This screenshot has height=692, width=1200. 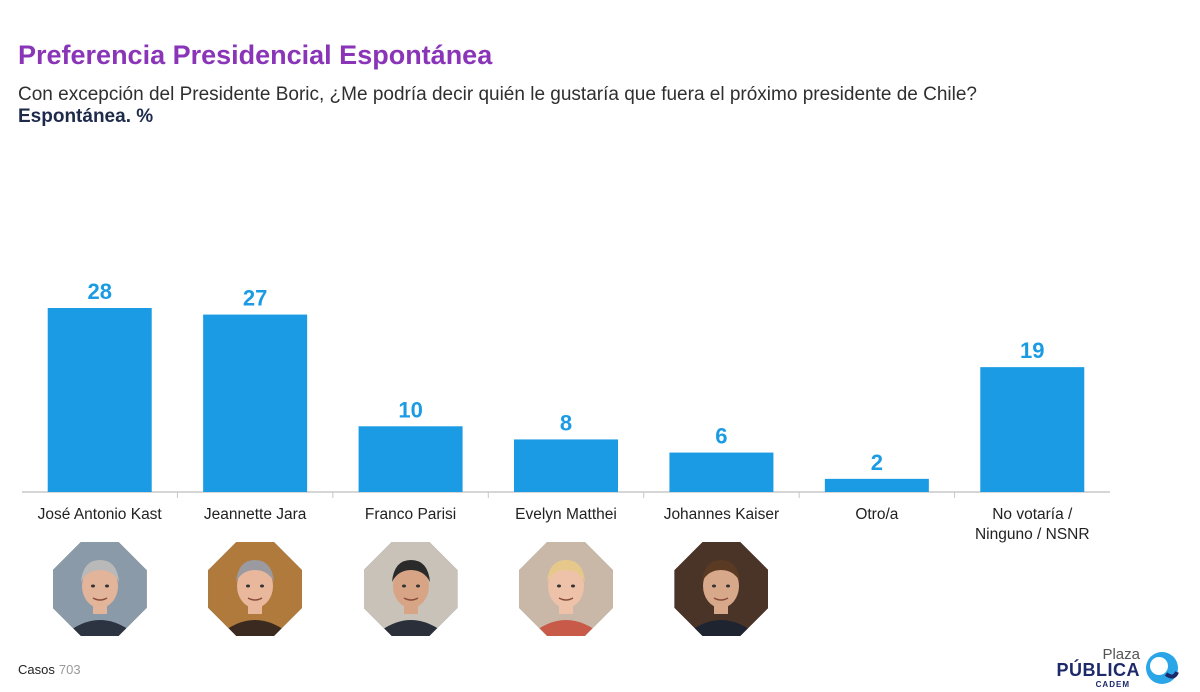 What do you see at coordinates (99, 291) in the screenshot?
I see `data-label: 28` at bounding box center [99, 291].